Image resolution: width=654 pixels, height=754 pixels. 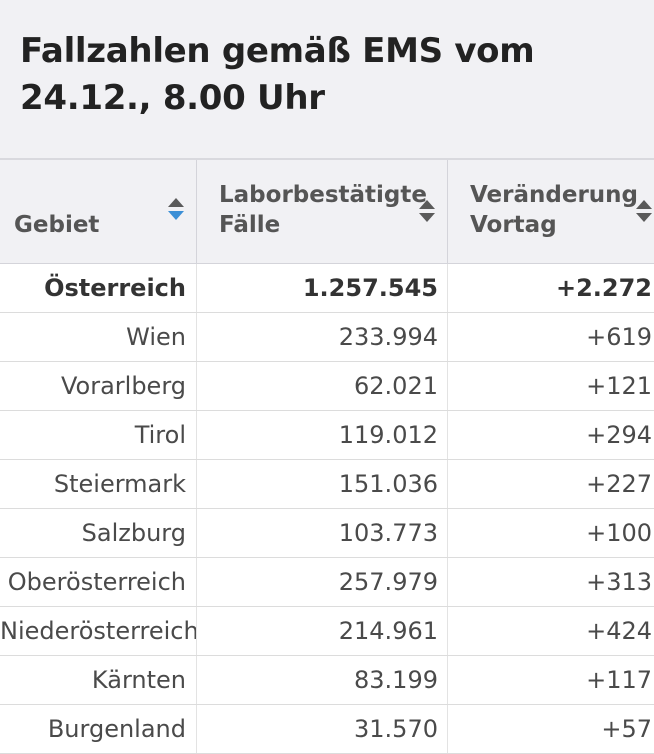 I want to click on table-row-total: Österreich 1.257.545 +2.272, so click(x=327, y=288).